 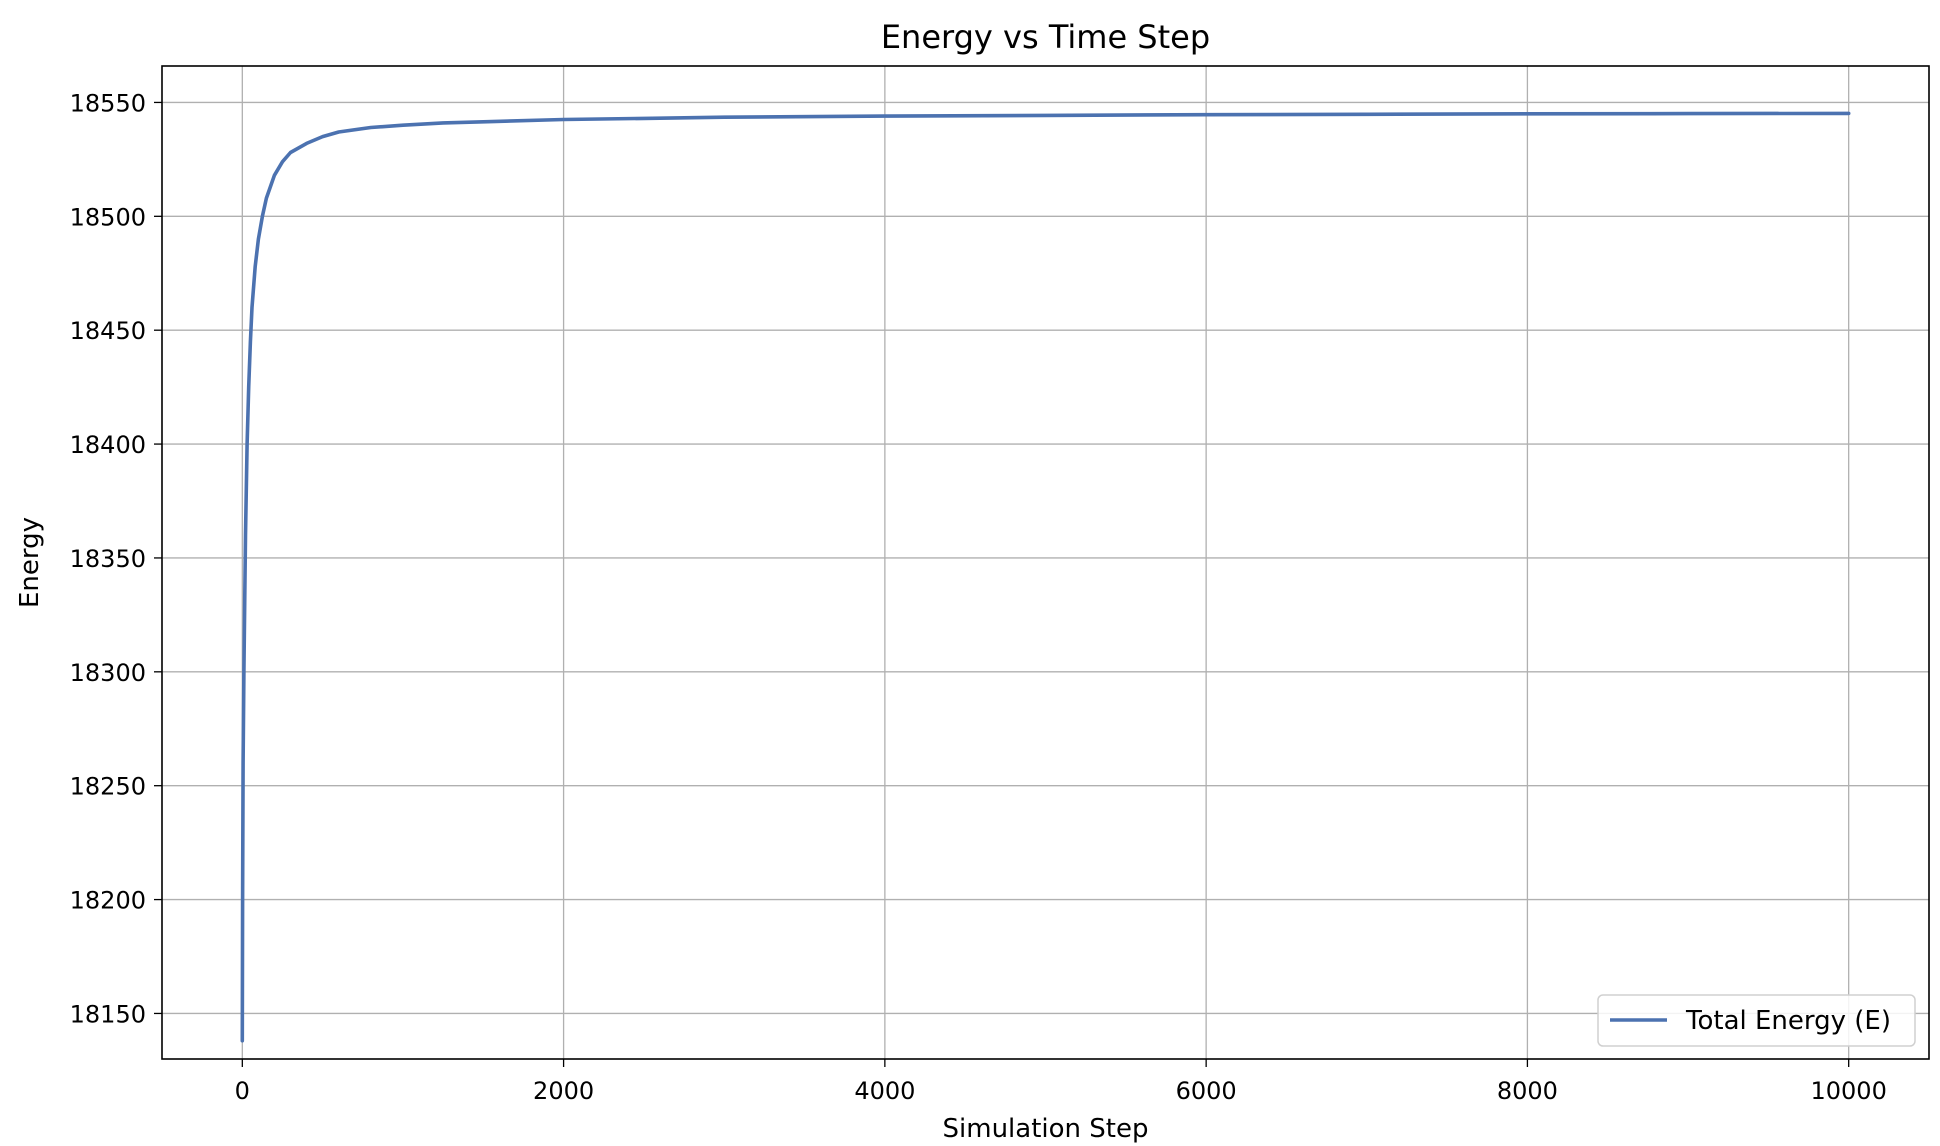 I want to click on legend-box, so click(x=1756, y=1020).